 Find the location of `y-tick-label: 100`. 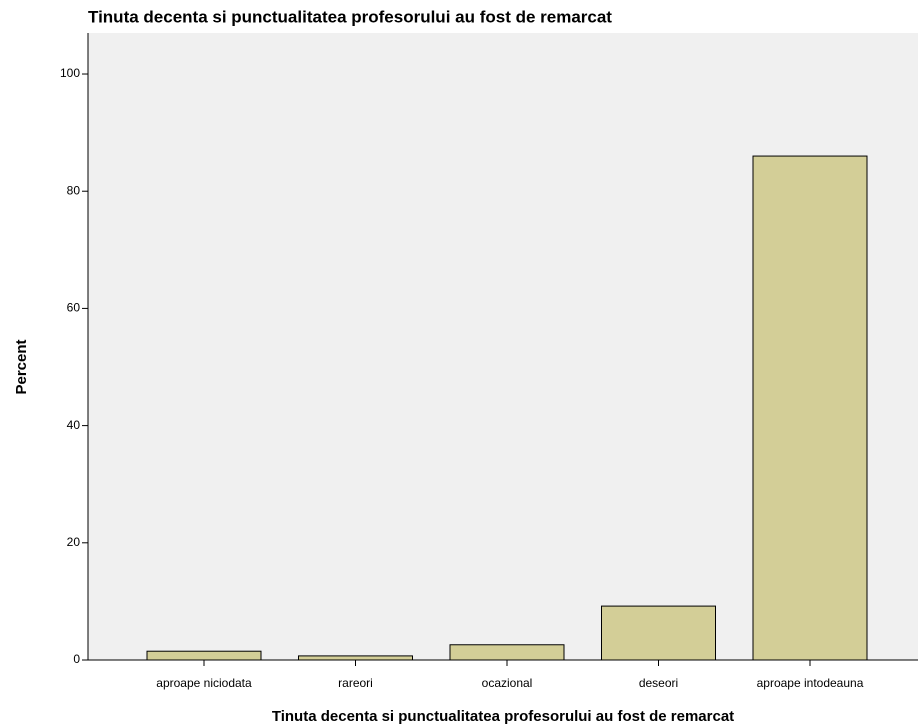

y-tick-label: 100 is located at coordinates (70, 73).